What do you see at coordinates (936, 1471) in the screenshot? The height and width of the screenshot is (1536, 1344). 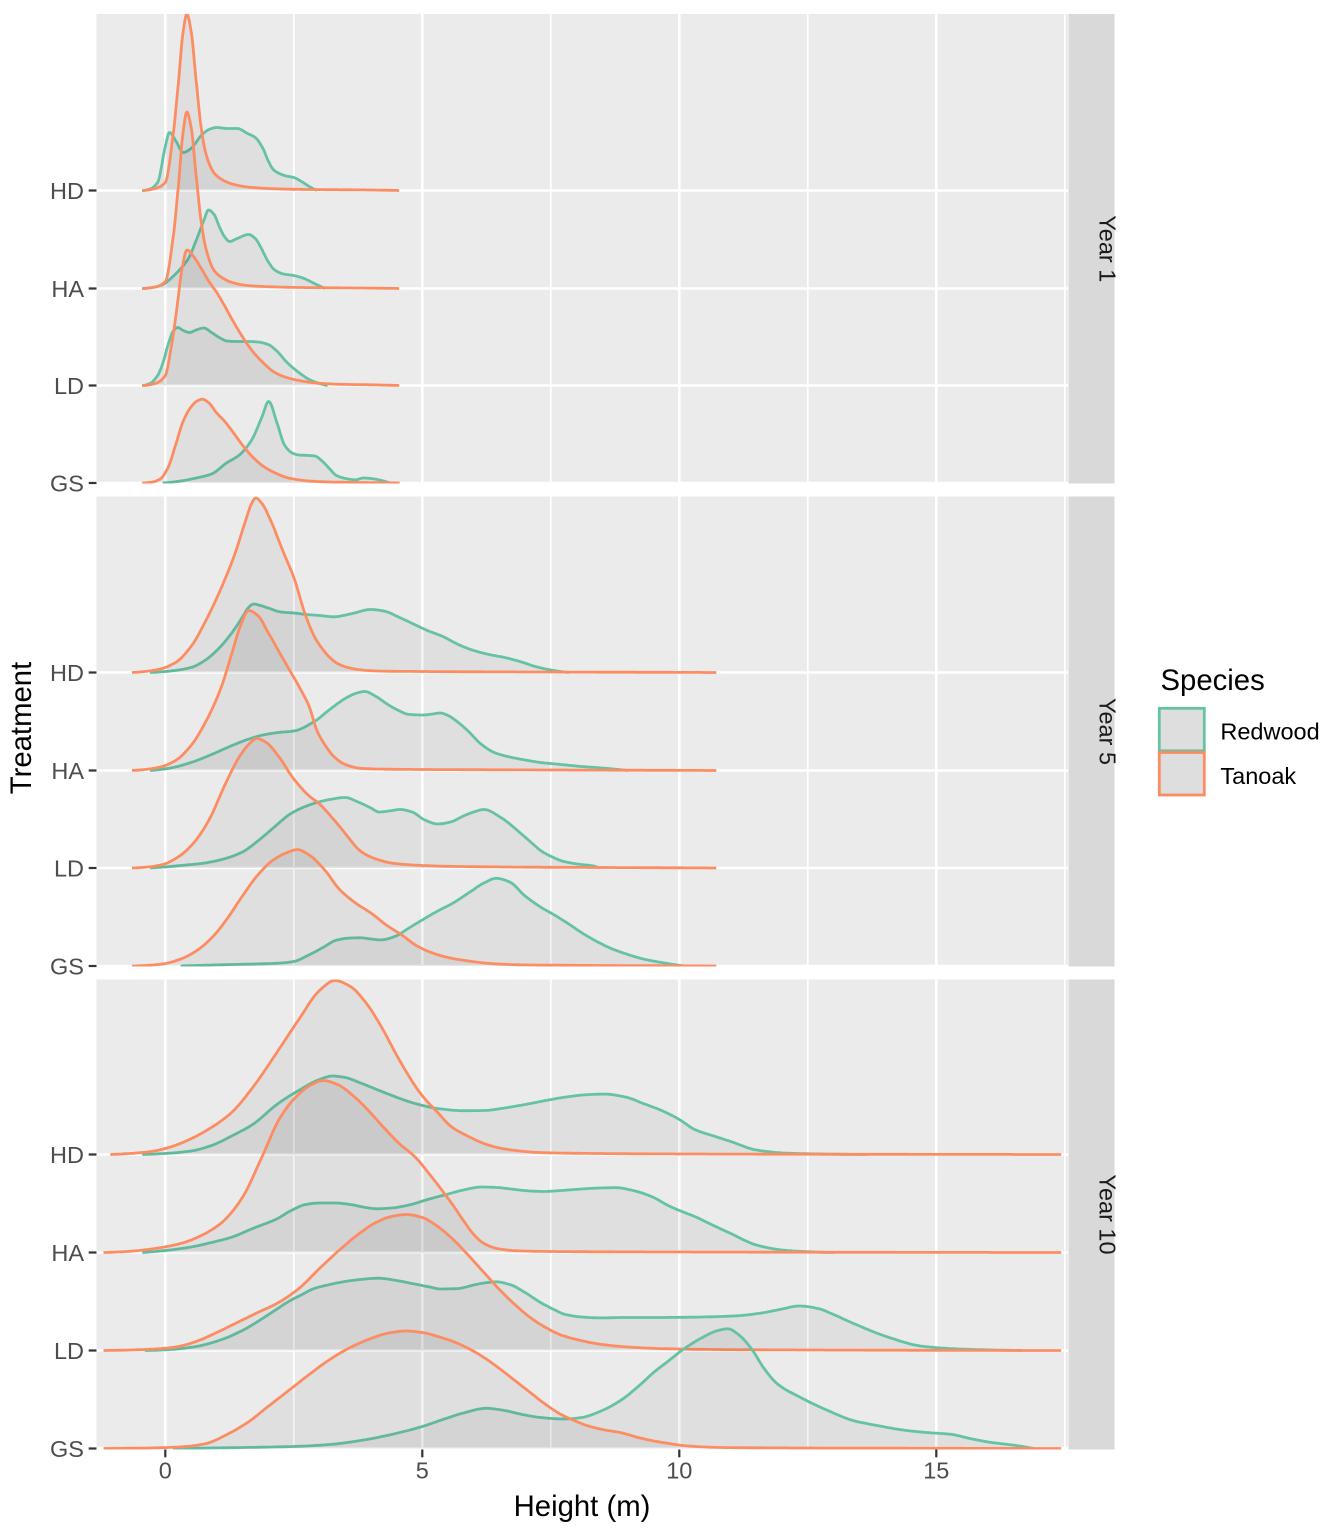 I see `svg-text: 15` at bounding box center [936, 1471].